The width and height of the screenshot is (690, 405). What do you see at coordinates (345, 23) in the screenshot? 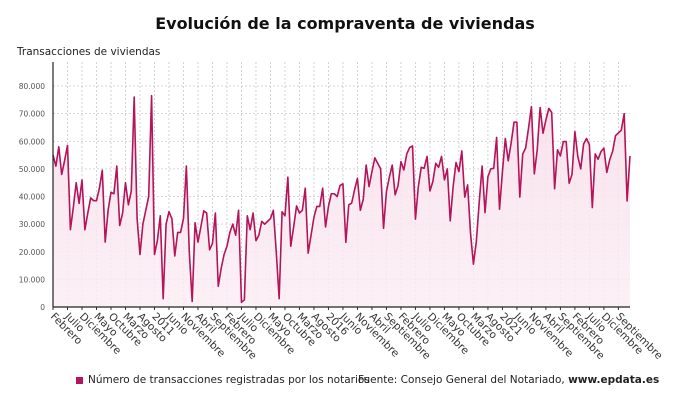
I see `chart-title: Evolución de la compraventa de viviendas` at bounding box center [345, 23].